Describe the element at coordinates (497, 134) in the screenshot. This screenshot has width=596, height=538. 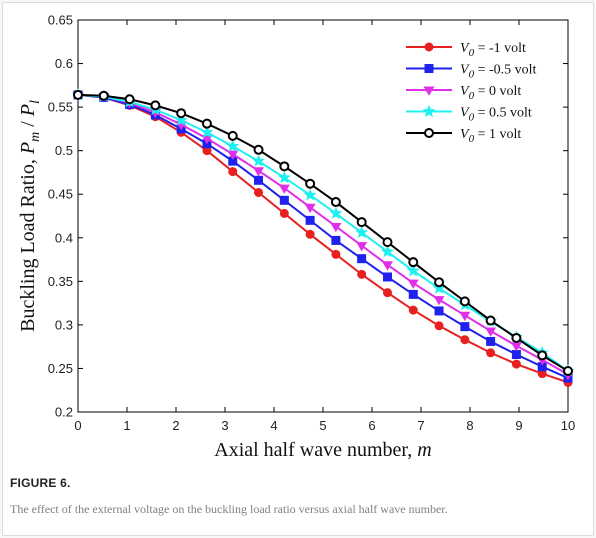
I see `legend-name: = 1 volt` at that location.